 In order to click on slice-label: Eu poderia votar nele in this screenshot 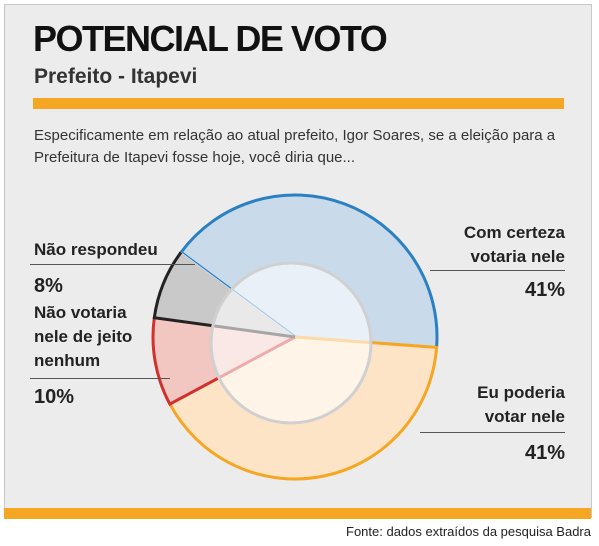, I will do `click(521, 404)`.